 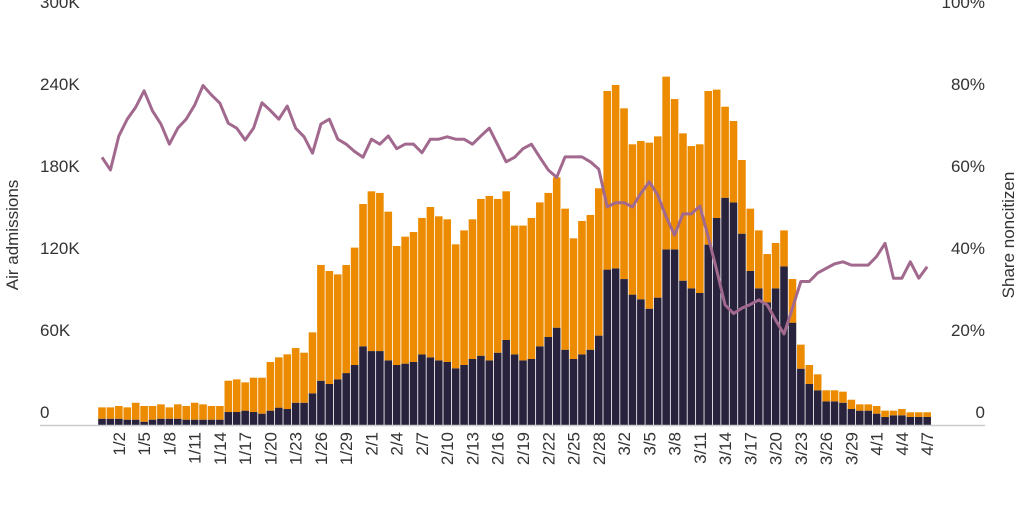 What do you see at coordinates (195, 448) in the screenshot?
I see `x-tick-label: 1/11` at bounding box center [195, 448].